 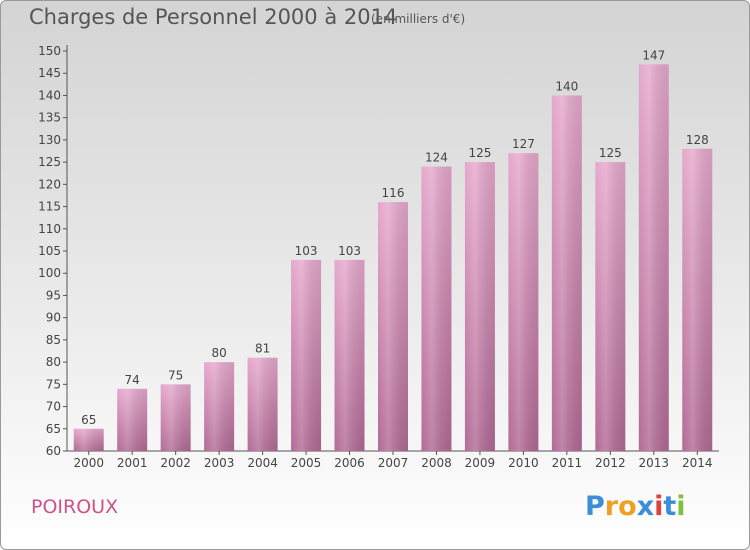 What do you see at coordinates (49, 140) in the screenshot?
I see `y-tick-label: 130` at bounding box center [49, 140].